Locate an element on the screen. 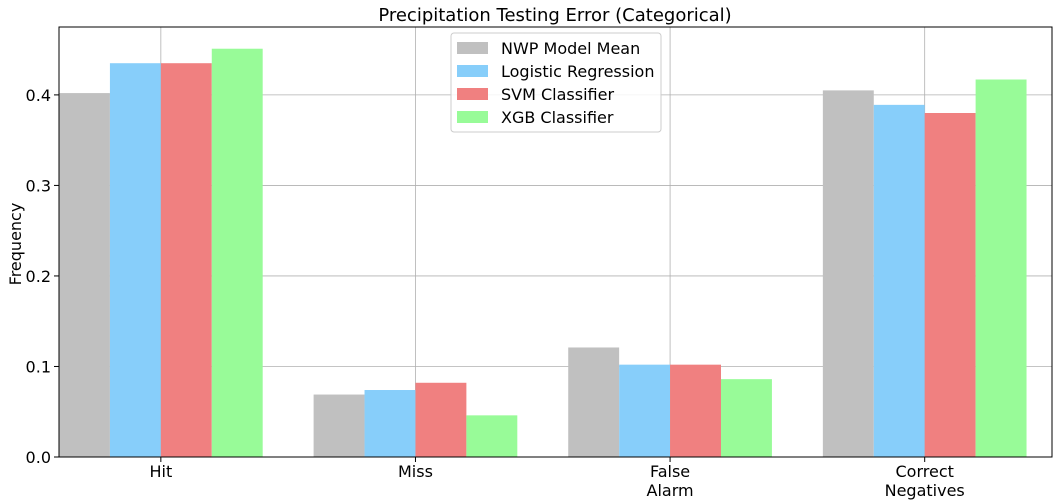 The width and height of the screenshot is (1059, 503). legend-label: SVM Classifier is located at coordinates (557, 94).